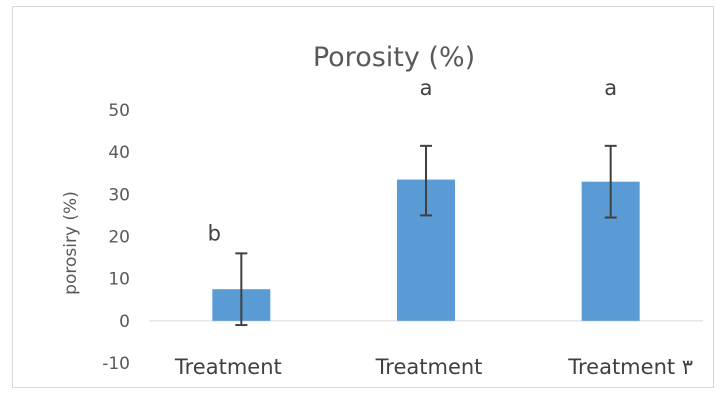 The width and height of the screenshot is (719, 401). What do you see at coordinates (228, 367) in the screenshot?
I see `category-label-1: Treatment` at bounding box center [228, 367].